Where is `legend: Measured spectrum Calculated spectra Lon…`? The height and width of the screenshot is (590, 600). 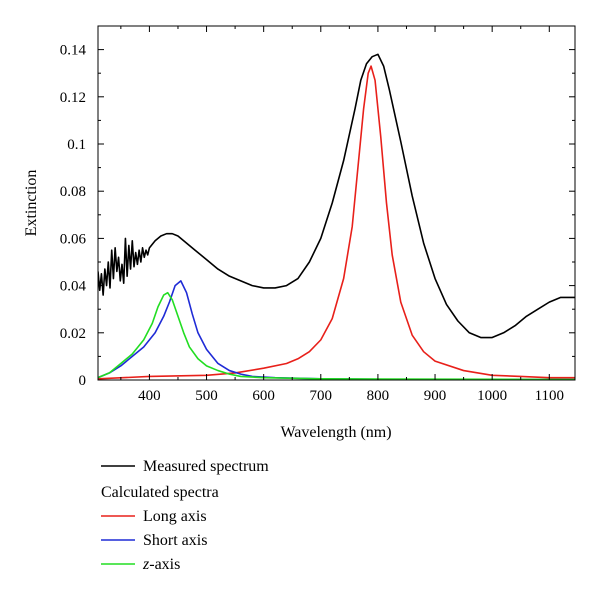
legend: Measured spectrum Calculated spectra Lon… is located at coordinates (185, 515).